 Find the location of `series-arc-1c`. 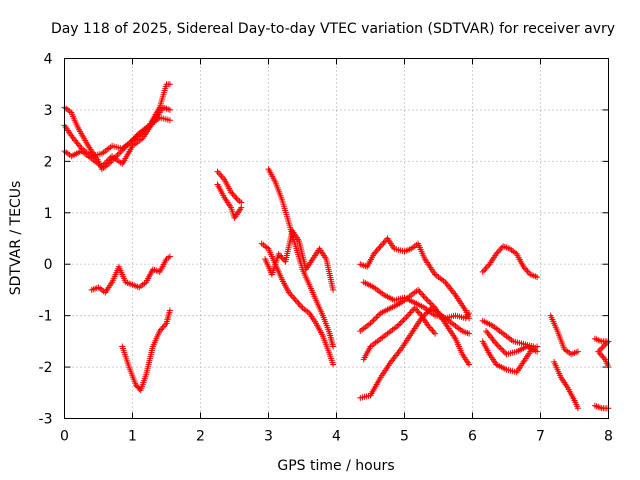

series-arc-1c is located at coordinates (117, 137).